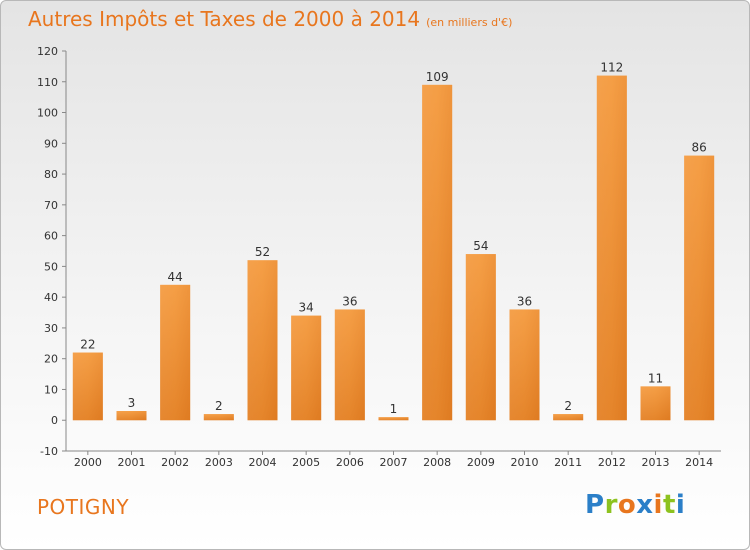 The image size is (750, 550). What do you see at coordinates (611, 505) in the screenshot?
I see `logo-letter: r` at bounding box center [611, 505].